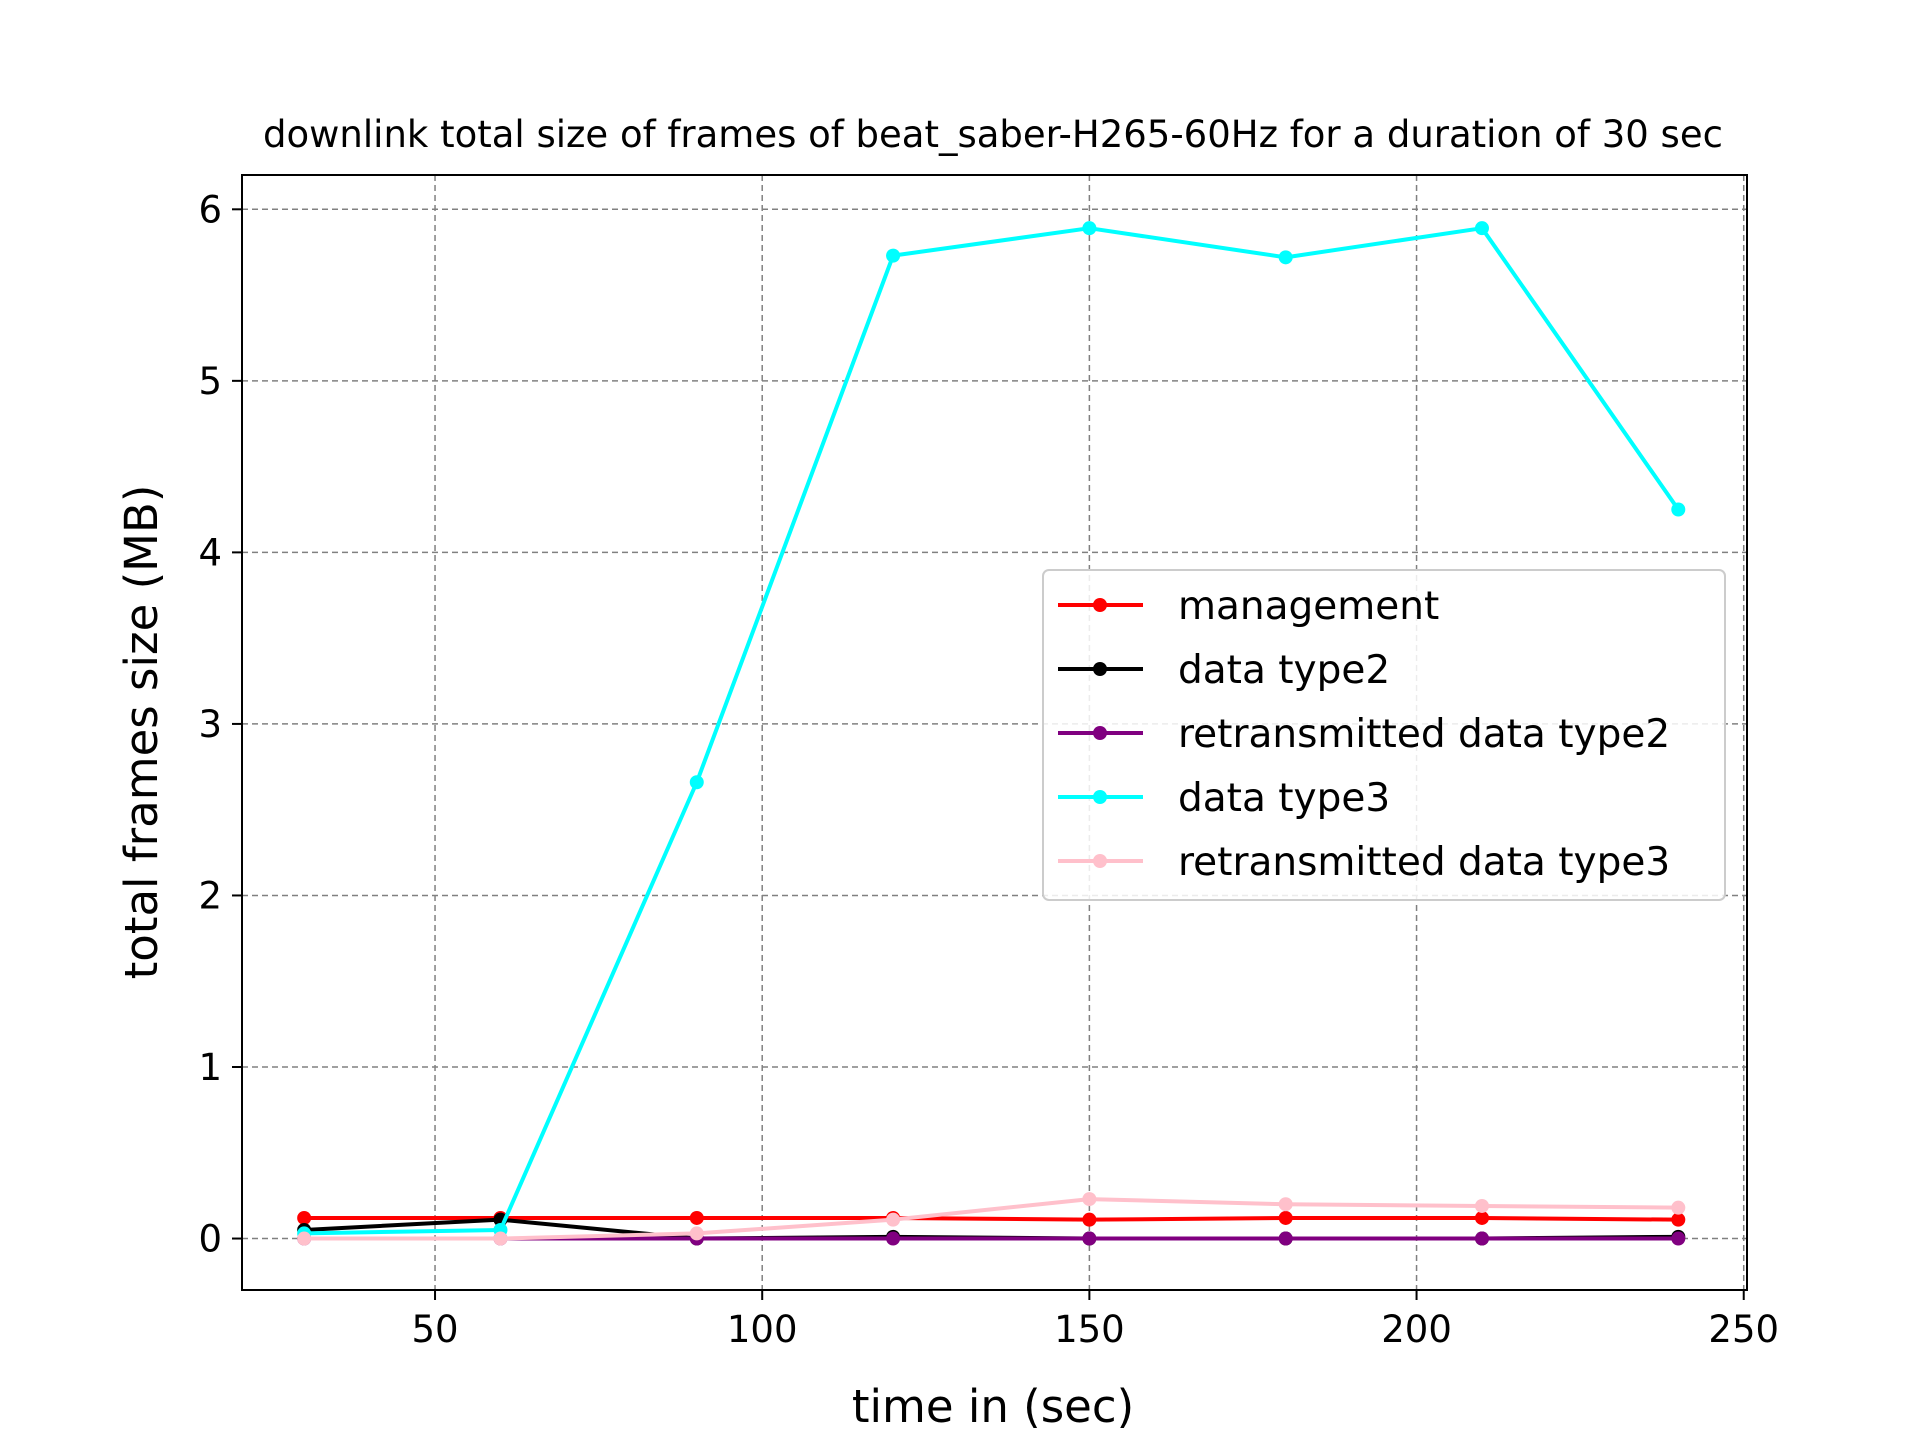 The height and width of the screenshot is (1440, 1920). I want to click on x-tick-label: 100, so click(762, 1329).